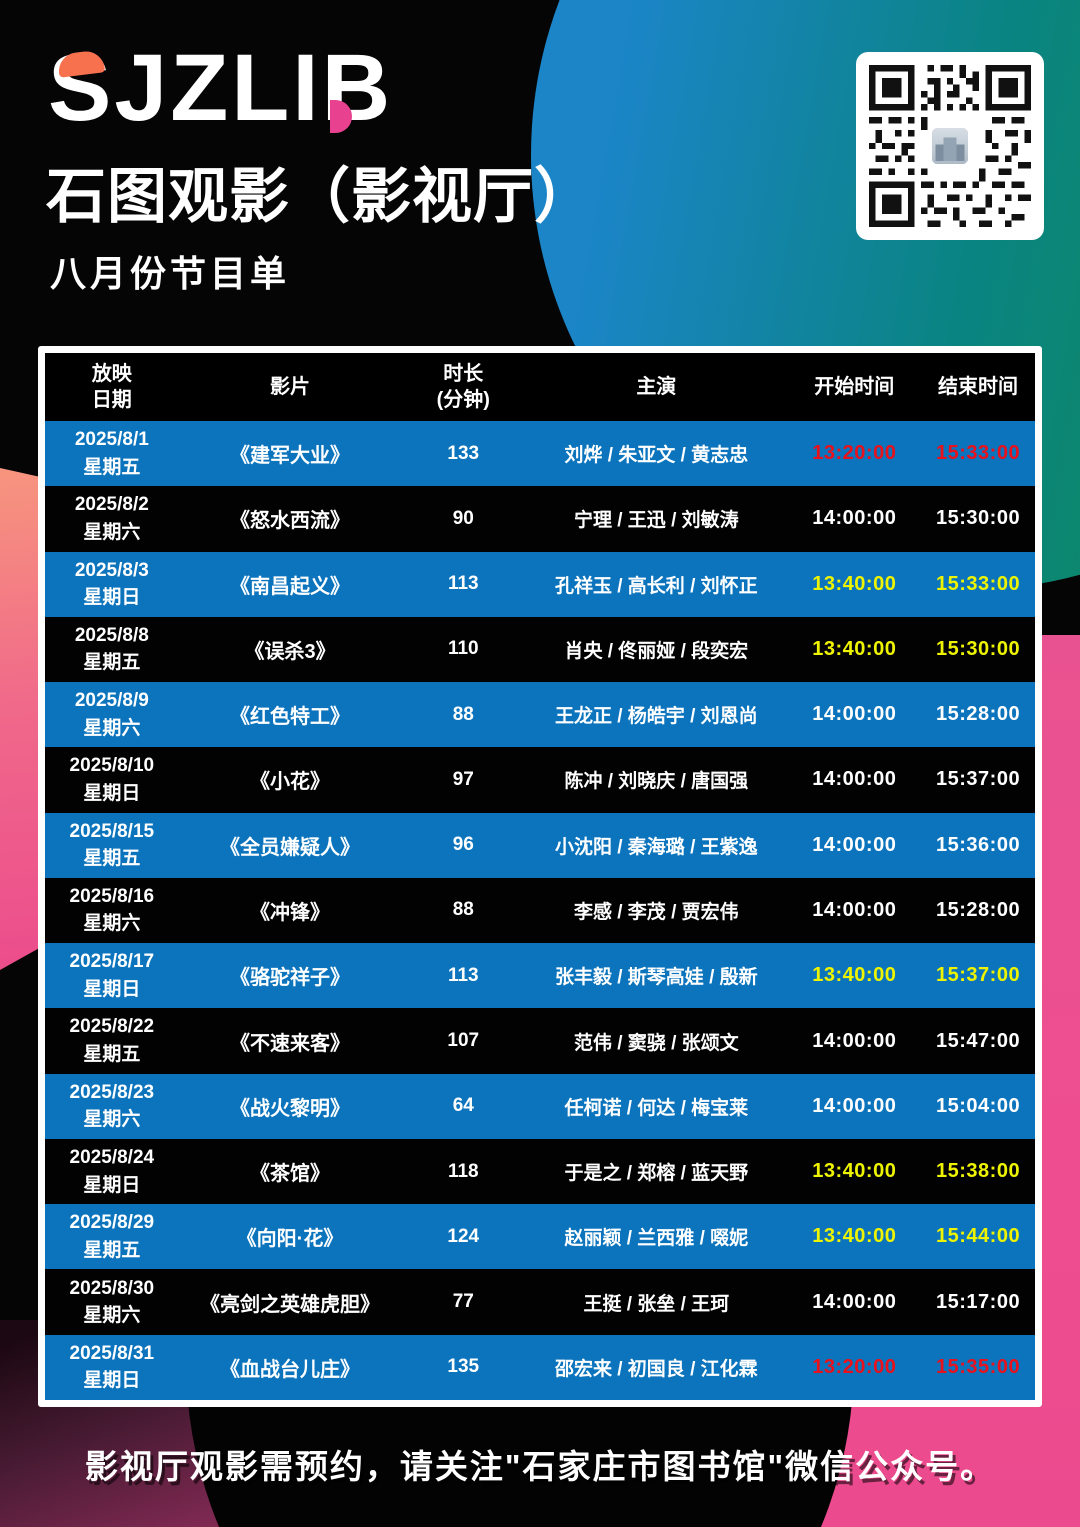 This screenshot has width=1080, height=1527. I want to click on cell-duration: 118, so click(463, 1171).